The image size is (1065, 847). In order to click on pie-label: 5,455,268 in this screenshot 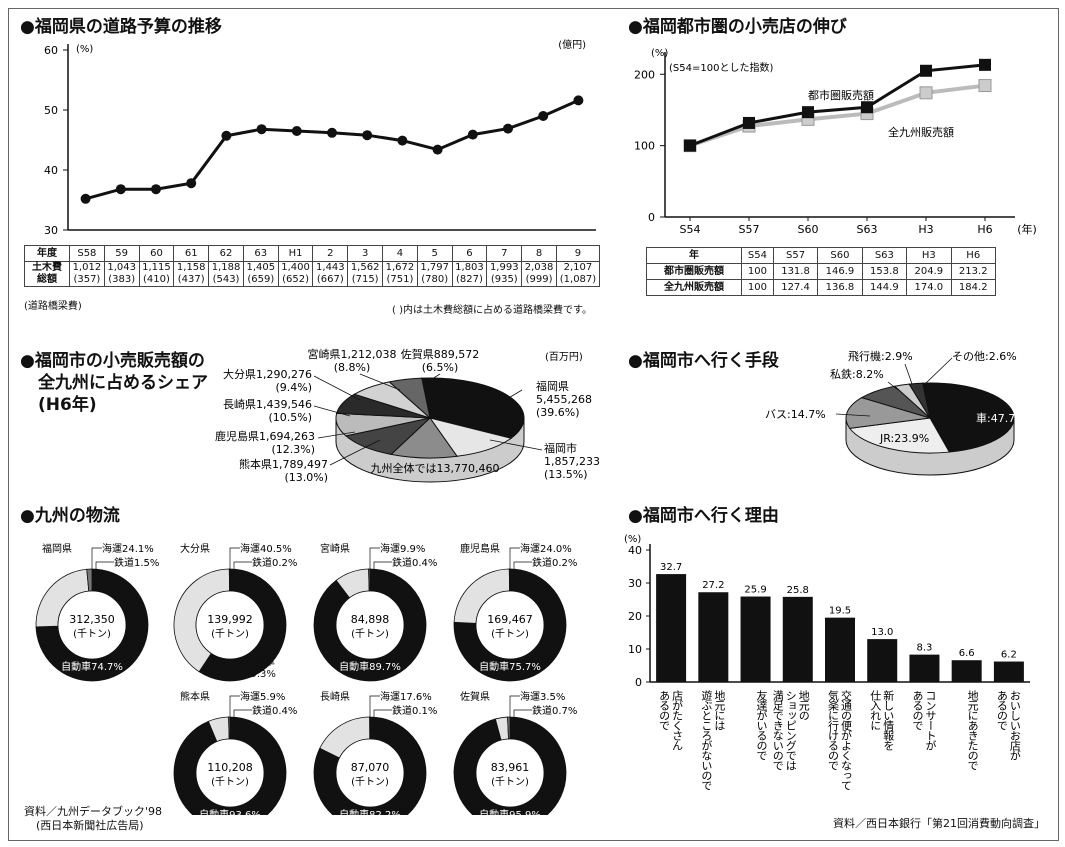, I will do `click(564, 399)`.